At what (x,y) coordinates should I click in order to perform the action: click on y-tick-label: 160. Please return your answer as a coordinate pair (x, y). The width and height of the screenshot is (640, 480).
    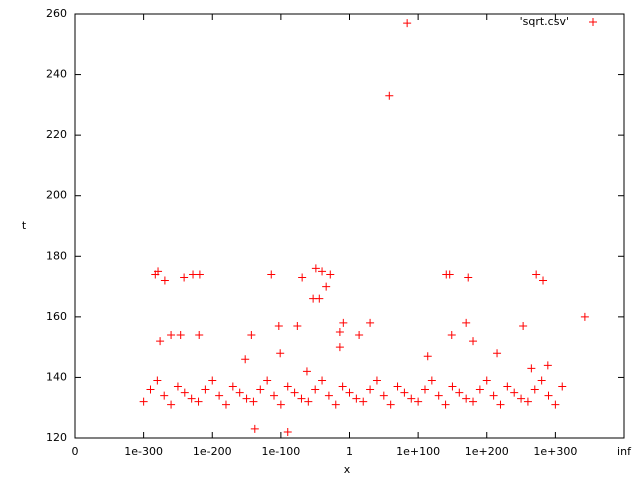
    Looking at the image, I should click on (56, 316).